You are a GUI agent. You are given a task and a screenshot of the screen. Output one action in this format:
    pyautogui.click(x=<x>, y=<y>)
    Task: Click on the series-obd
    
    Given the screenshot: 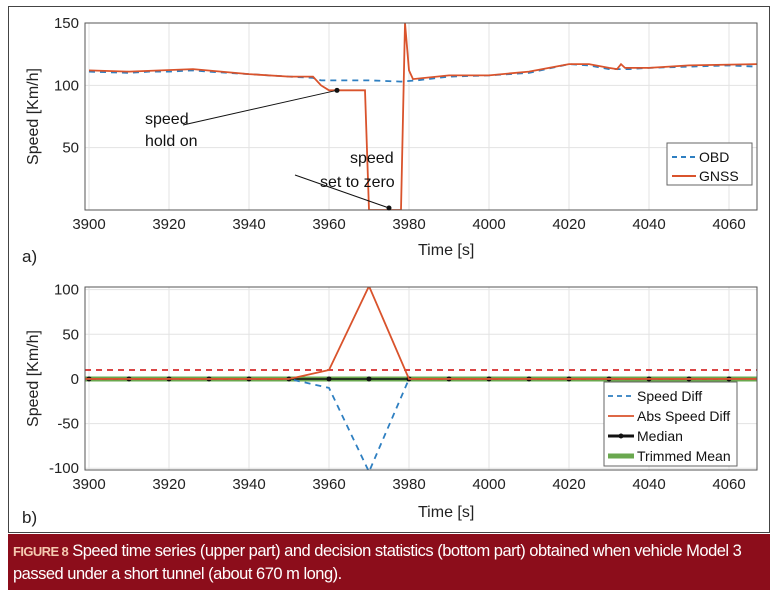 What is the action you would take?
    pyautogui.click(x=422, y=73)
    